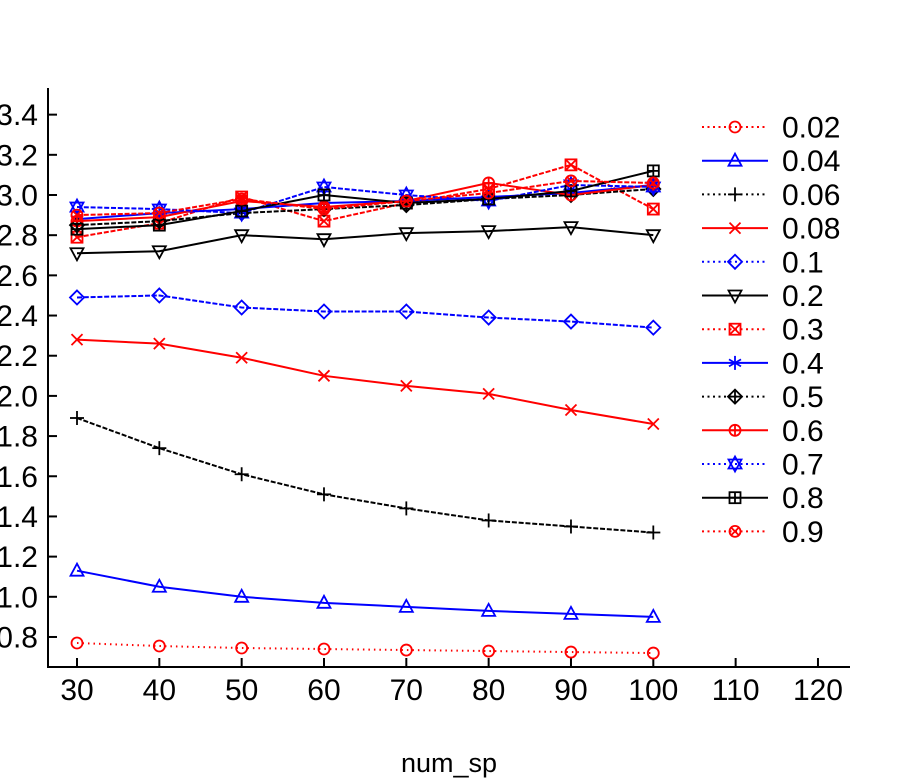 The width and height of the screenshot is (897, 783). I want to click on legend-label: 0.06, so click(811, 195).